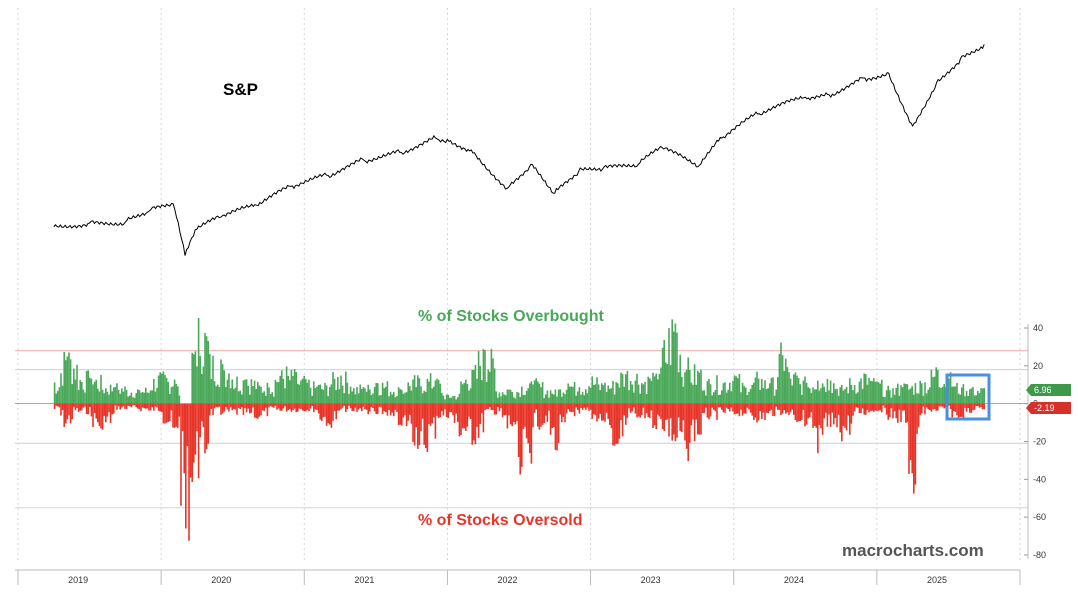 The height and width of the screenshot is (596, 1078). Describe the element at coordinates (1039, 517) in the screenshot. I see `y-tick-label: -60` at that location.